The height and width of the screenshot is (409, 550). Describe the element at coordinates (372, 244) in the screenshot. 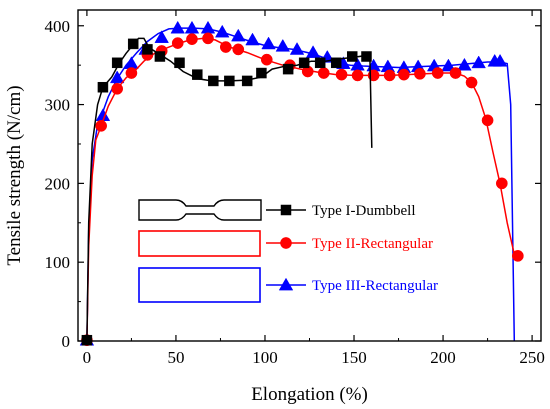

I see `legend-label: Type II-Rectangular` at that location.